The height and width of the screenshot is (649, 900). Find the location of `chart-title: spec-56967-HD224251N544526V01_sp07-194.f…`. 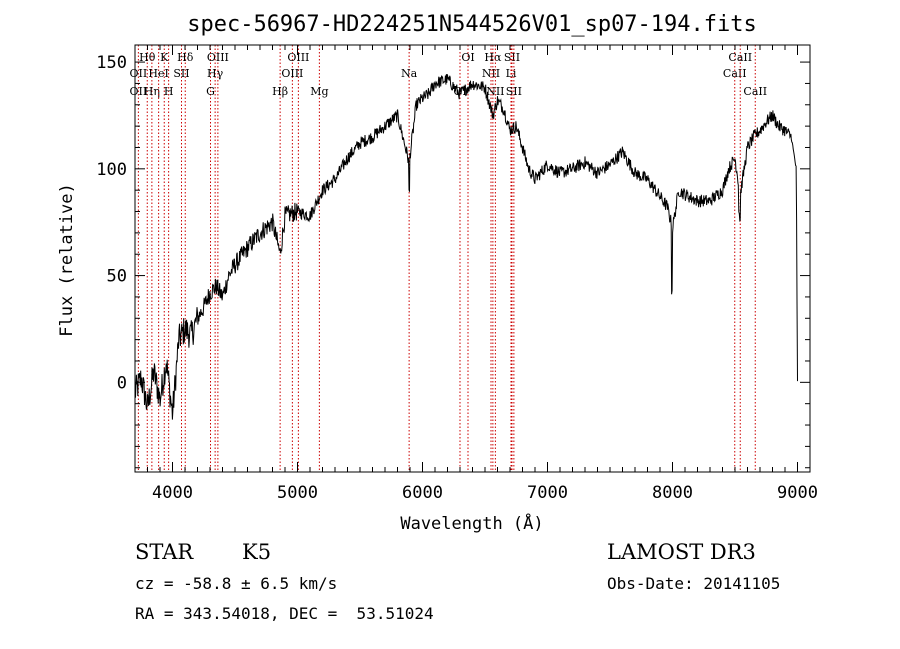

chart-title: spec-56967-HD224251N544526V01_sp07-194.f… is located at coordinates (472, 24).